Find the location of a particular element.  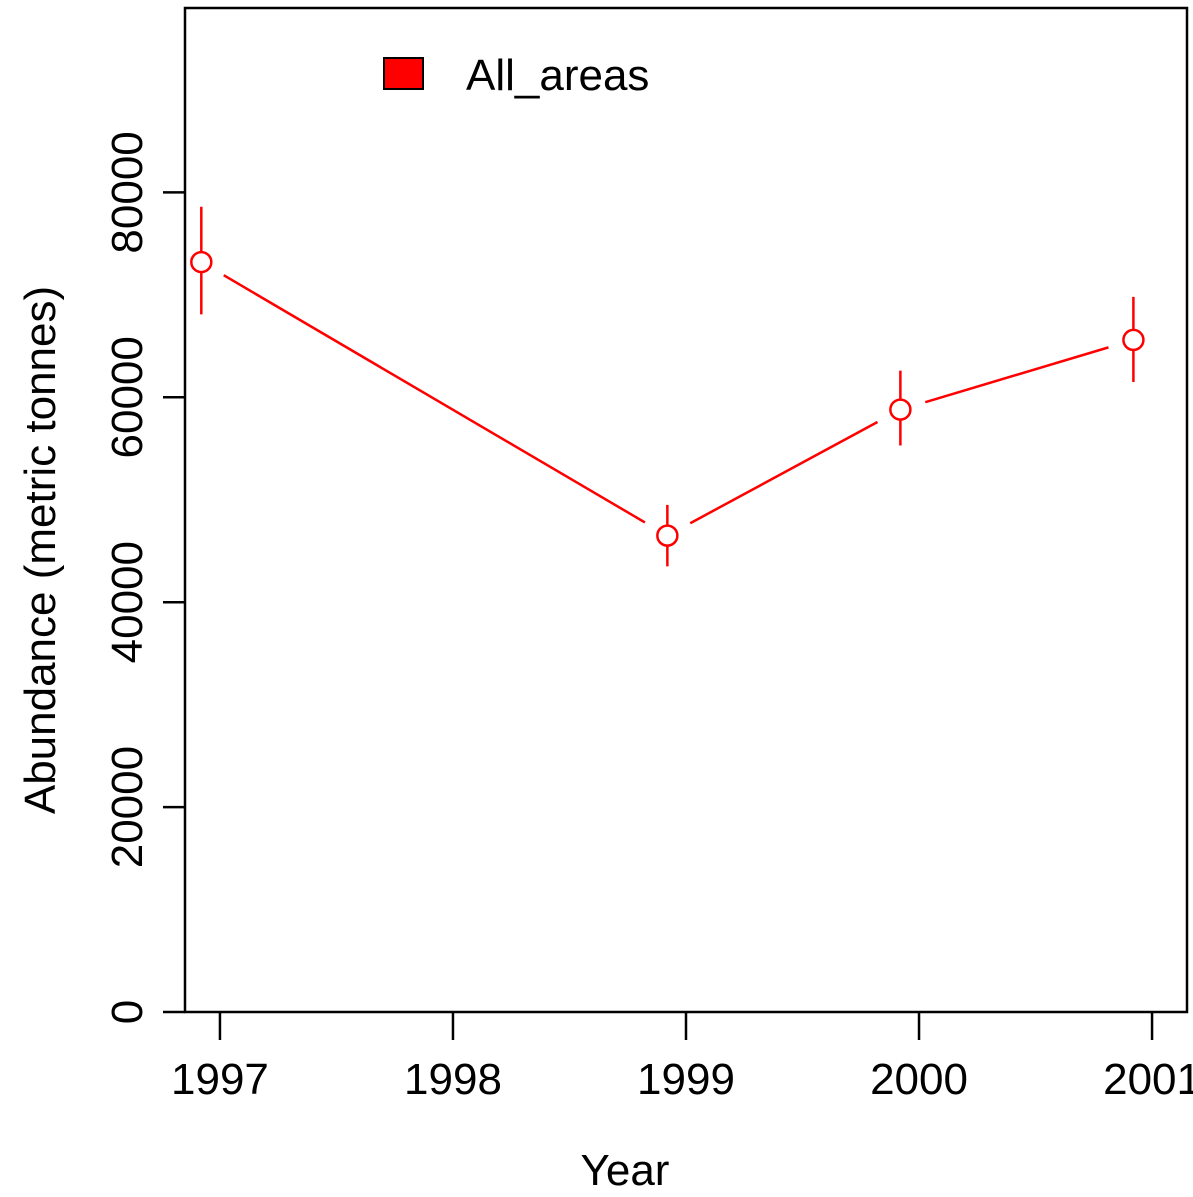

legend-label: All_areas is located at coordinates (557, 75).